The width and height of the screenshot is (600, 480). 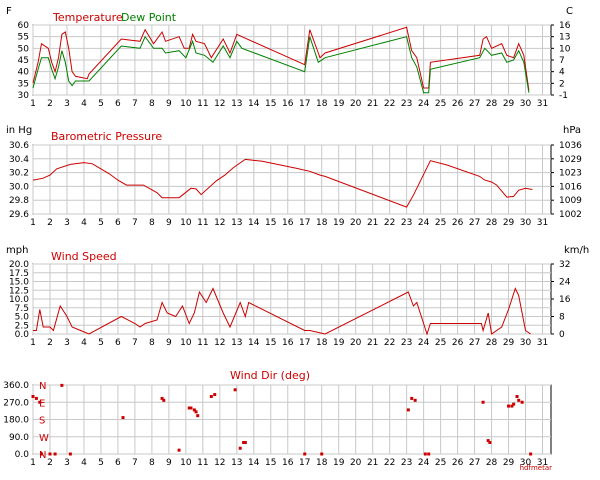 I want to click on wind-dir-y-tick-labels-left: 0.0 90.0 180.0 270.0 360.0, so click(x=16, y=420).